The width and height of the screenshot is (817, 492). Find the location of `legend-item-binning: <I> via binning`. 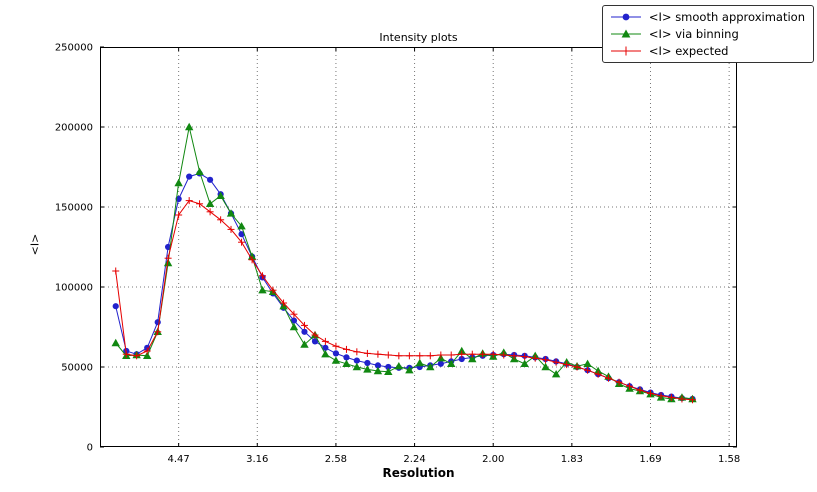

legend-item-binning: <I> via binning is located at coordinates (707, 34).